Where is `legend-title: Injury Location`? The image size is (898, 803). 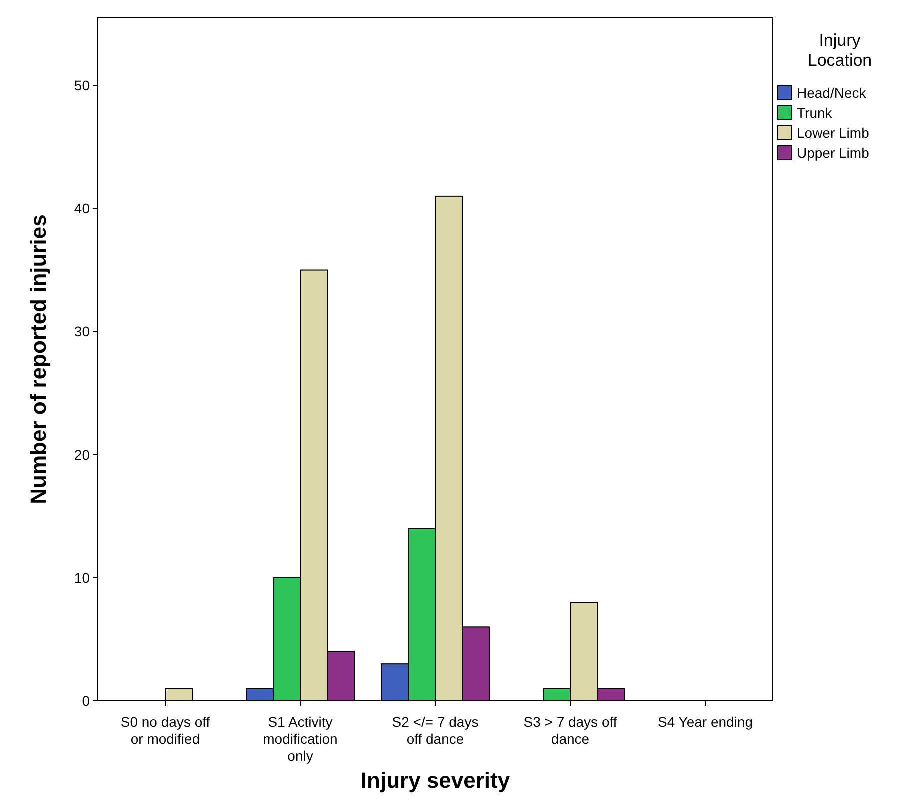
legend-title: Injury Location is located at coordinates (840, 50).